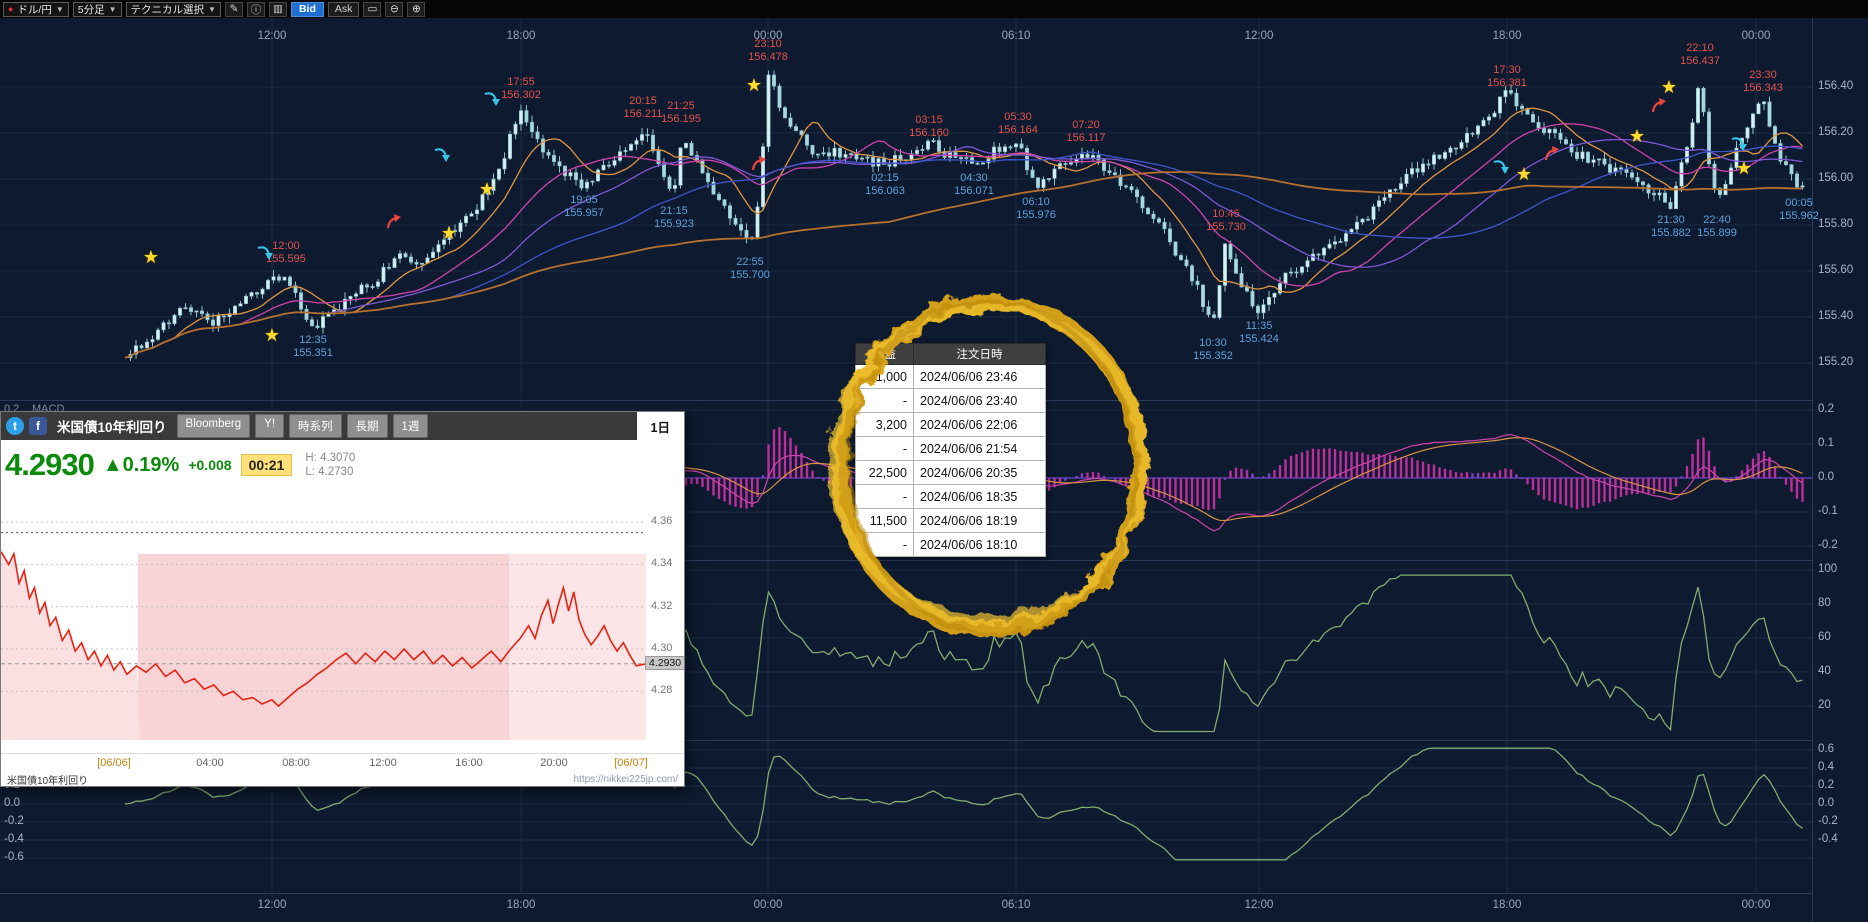 The height and width of the screenshot is (922, 1868). Describe the element at coordinates (296, 763) in the screenshot. I see `yield-x-tick: 08:00` at that location.